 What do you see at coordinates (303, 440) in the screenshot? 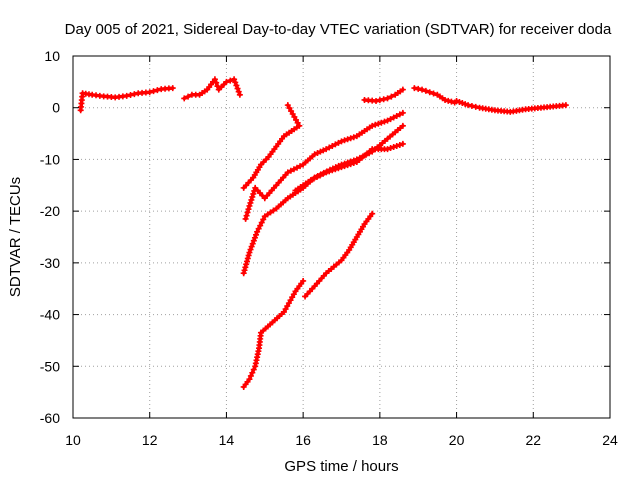
I see `x-tick-label: 16` at bounding box center [303, 440].